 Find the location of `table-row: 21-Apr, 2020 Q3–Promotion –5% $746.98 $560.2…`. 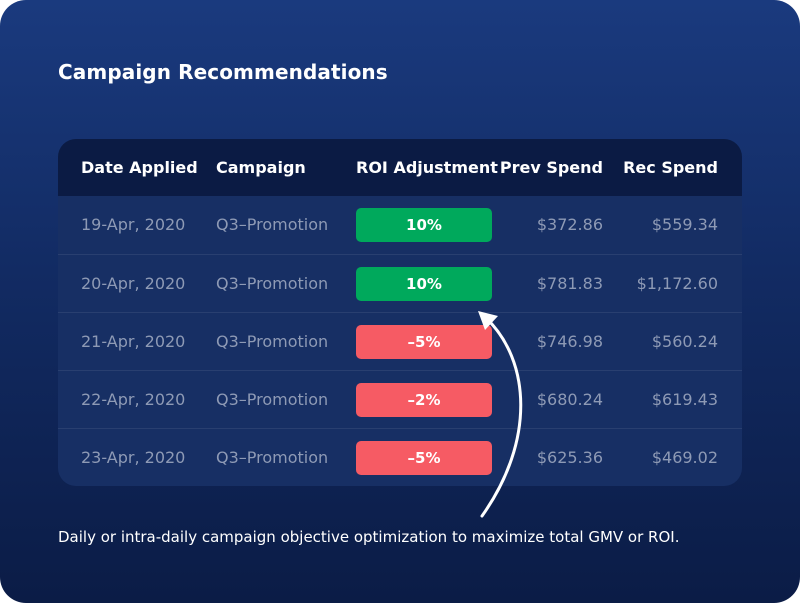

table-row: 21-Apr, 2020 Q3–Promotion –5% $746.98 $560.2… is located at coordinates (400, 341).